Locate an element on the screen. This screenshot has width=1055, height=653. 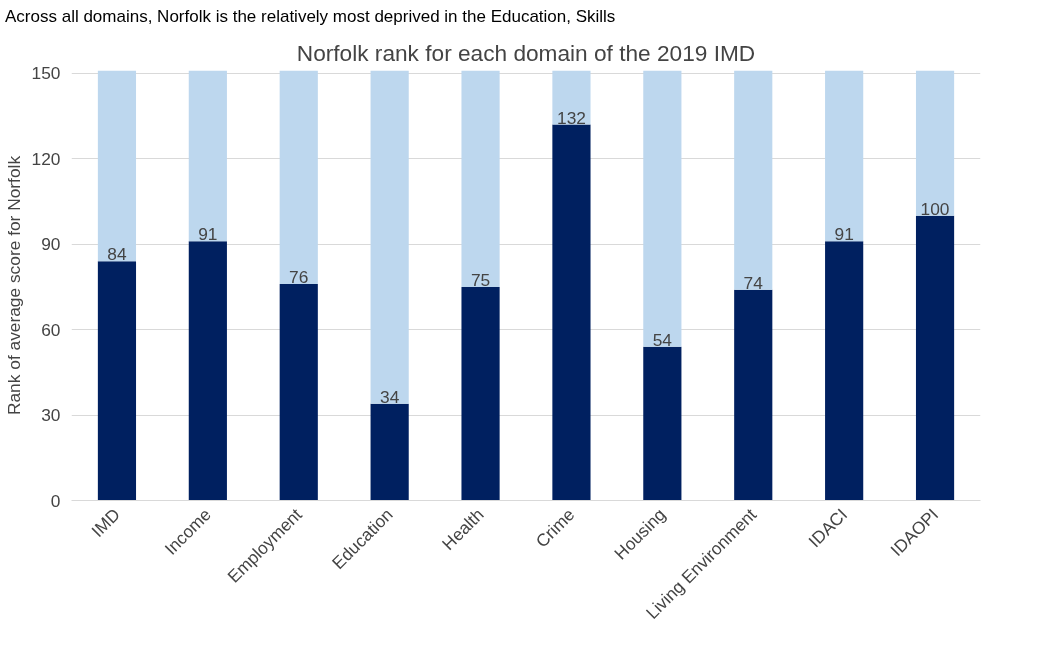
y-tick-label: 150 is located at coordinates (46, 73).